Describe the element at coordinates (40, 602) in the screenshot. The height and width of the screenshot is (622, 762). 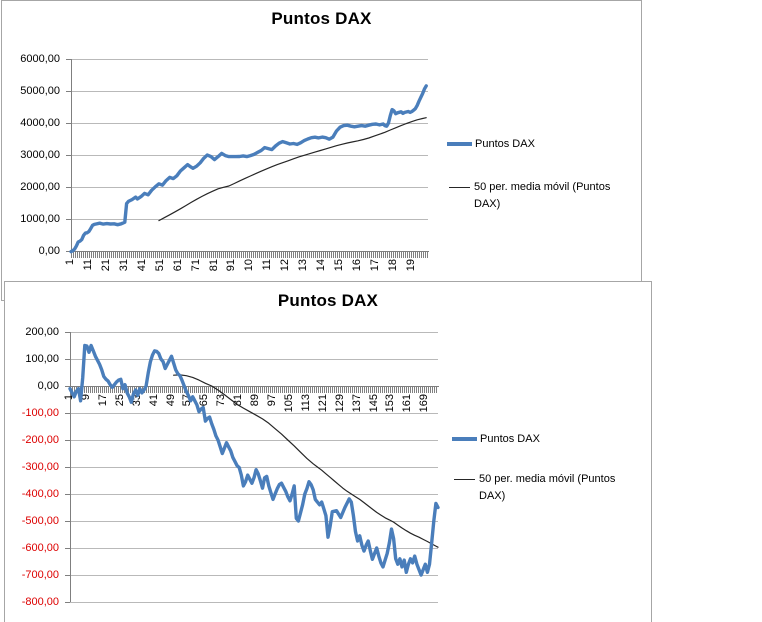
I see `y-axis-label: -800,00` at that location.